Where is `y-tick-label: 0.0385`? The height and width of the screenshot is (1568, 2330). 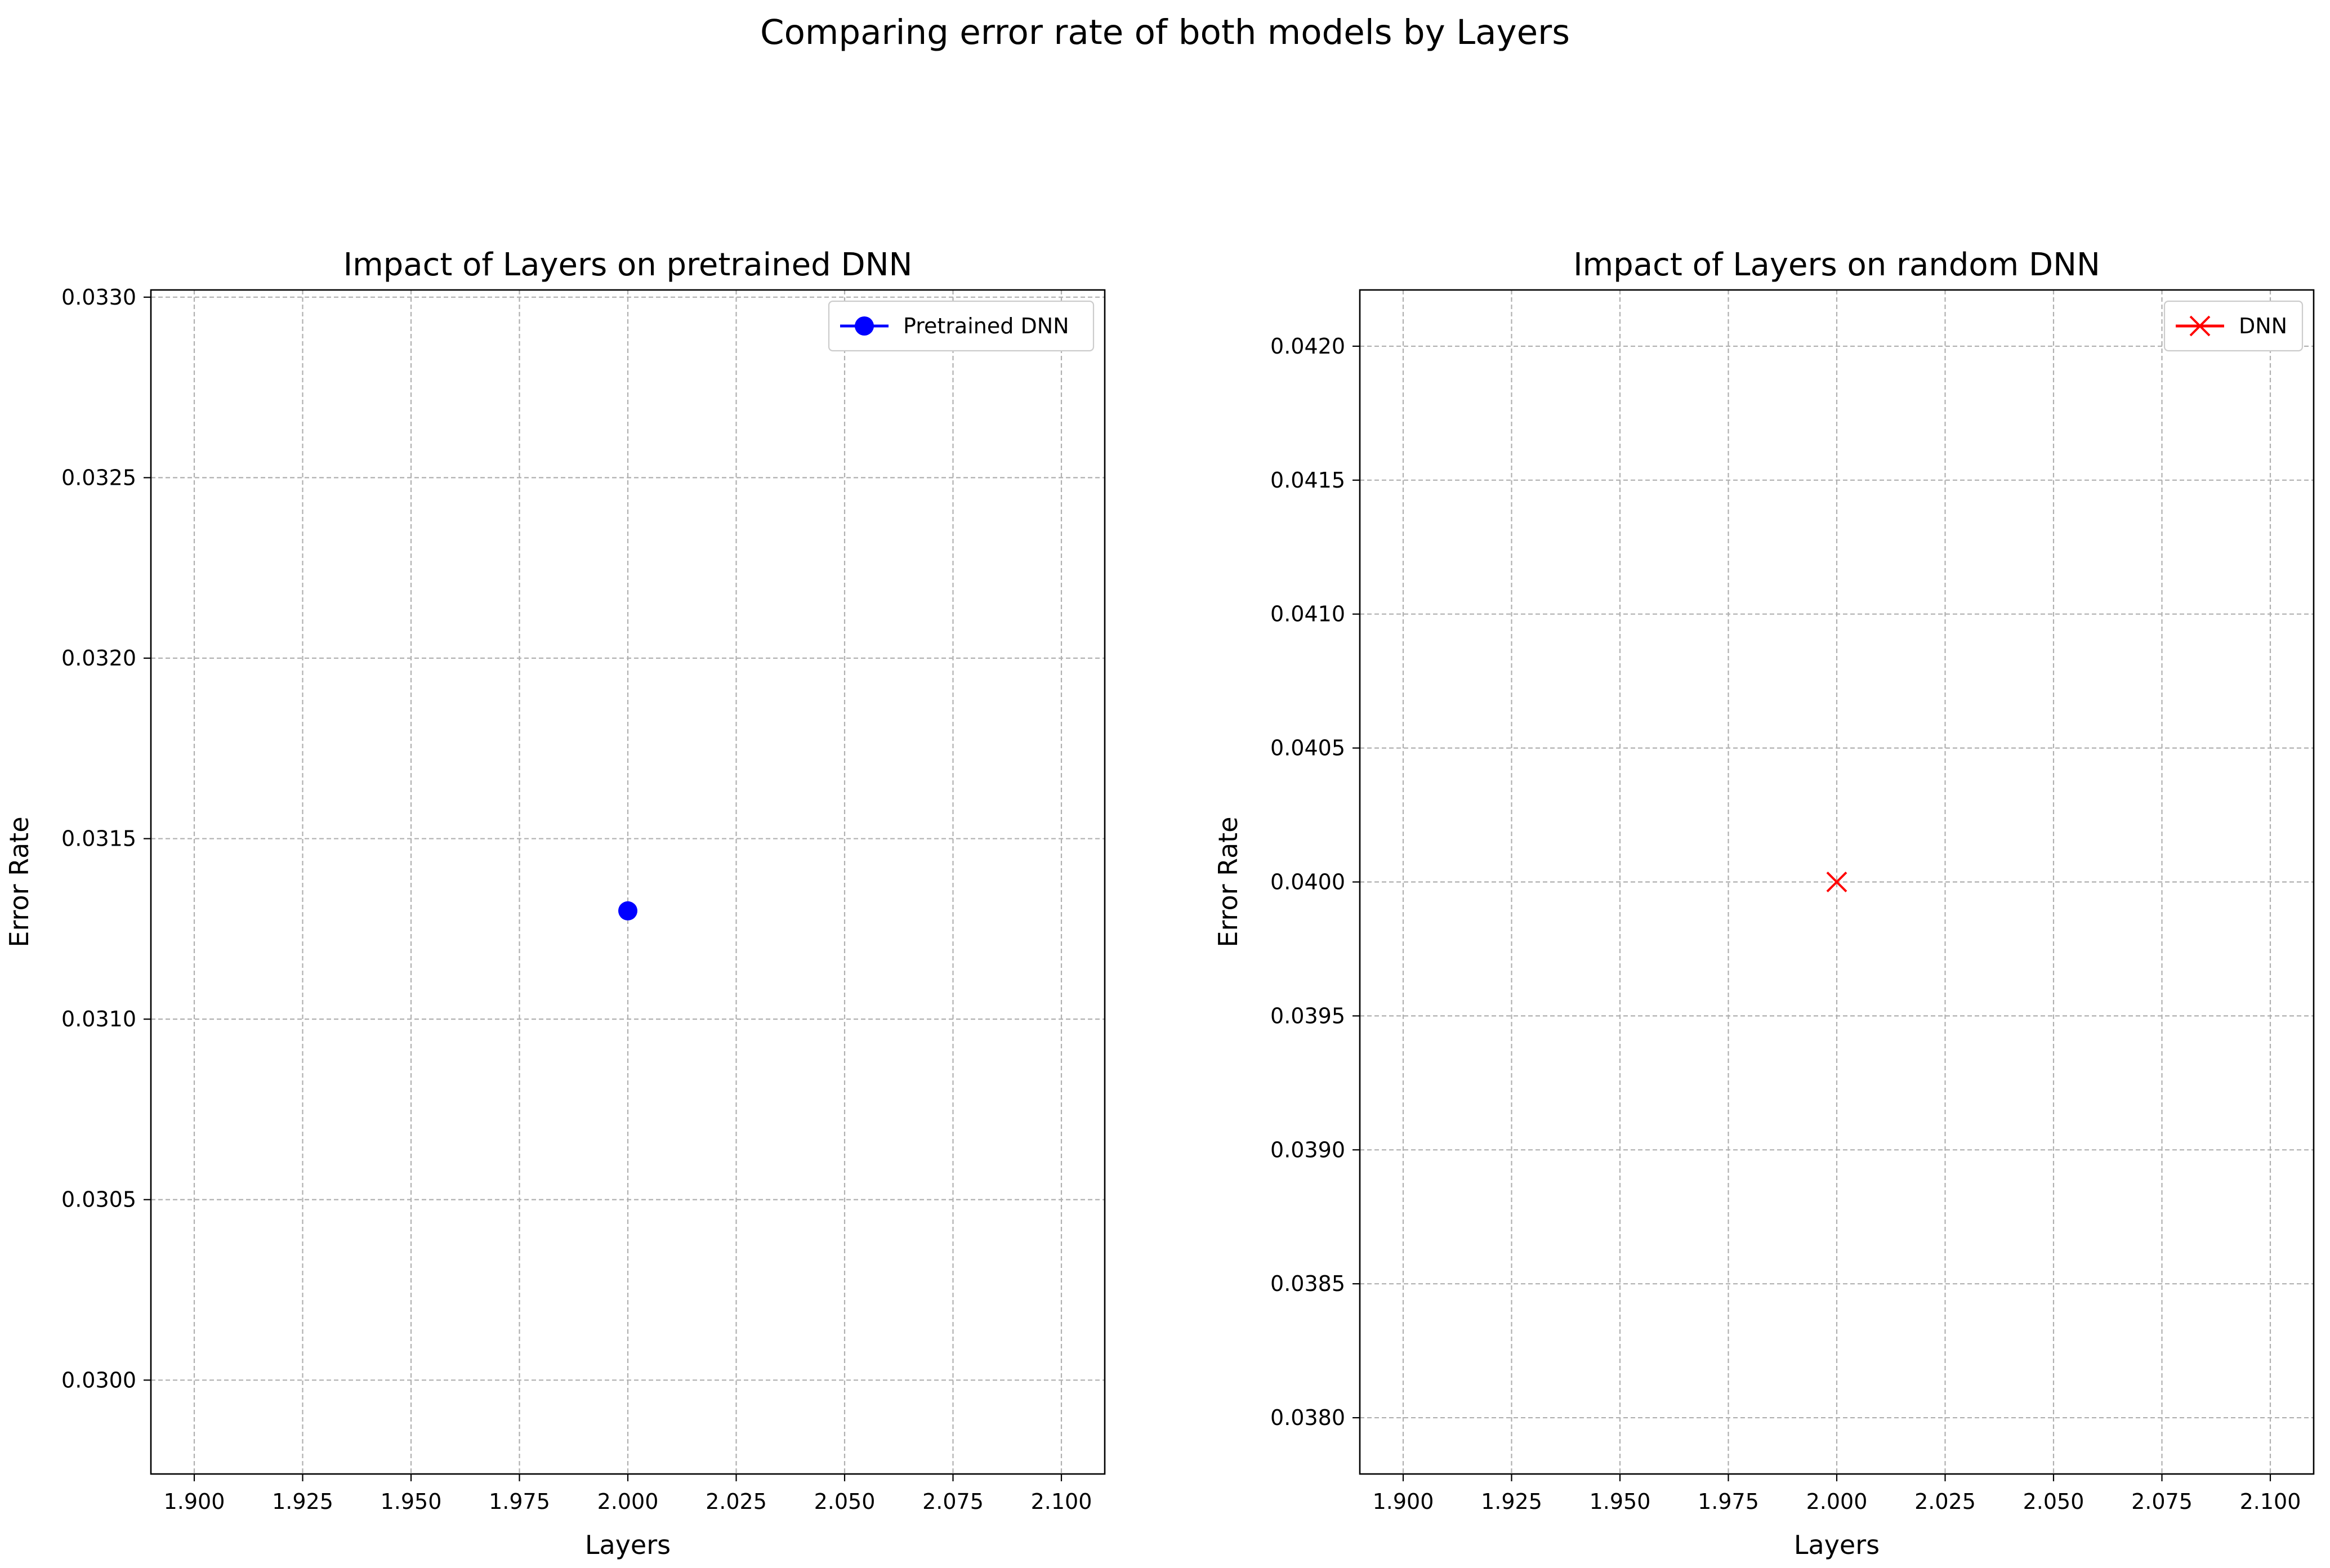 y-tick-label: 0.0385 is located at coordinates (1308, 1283).